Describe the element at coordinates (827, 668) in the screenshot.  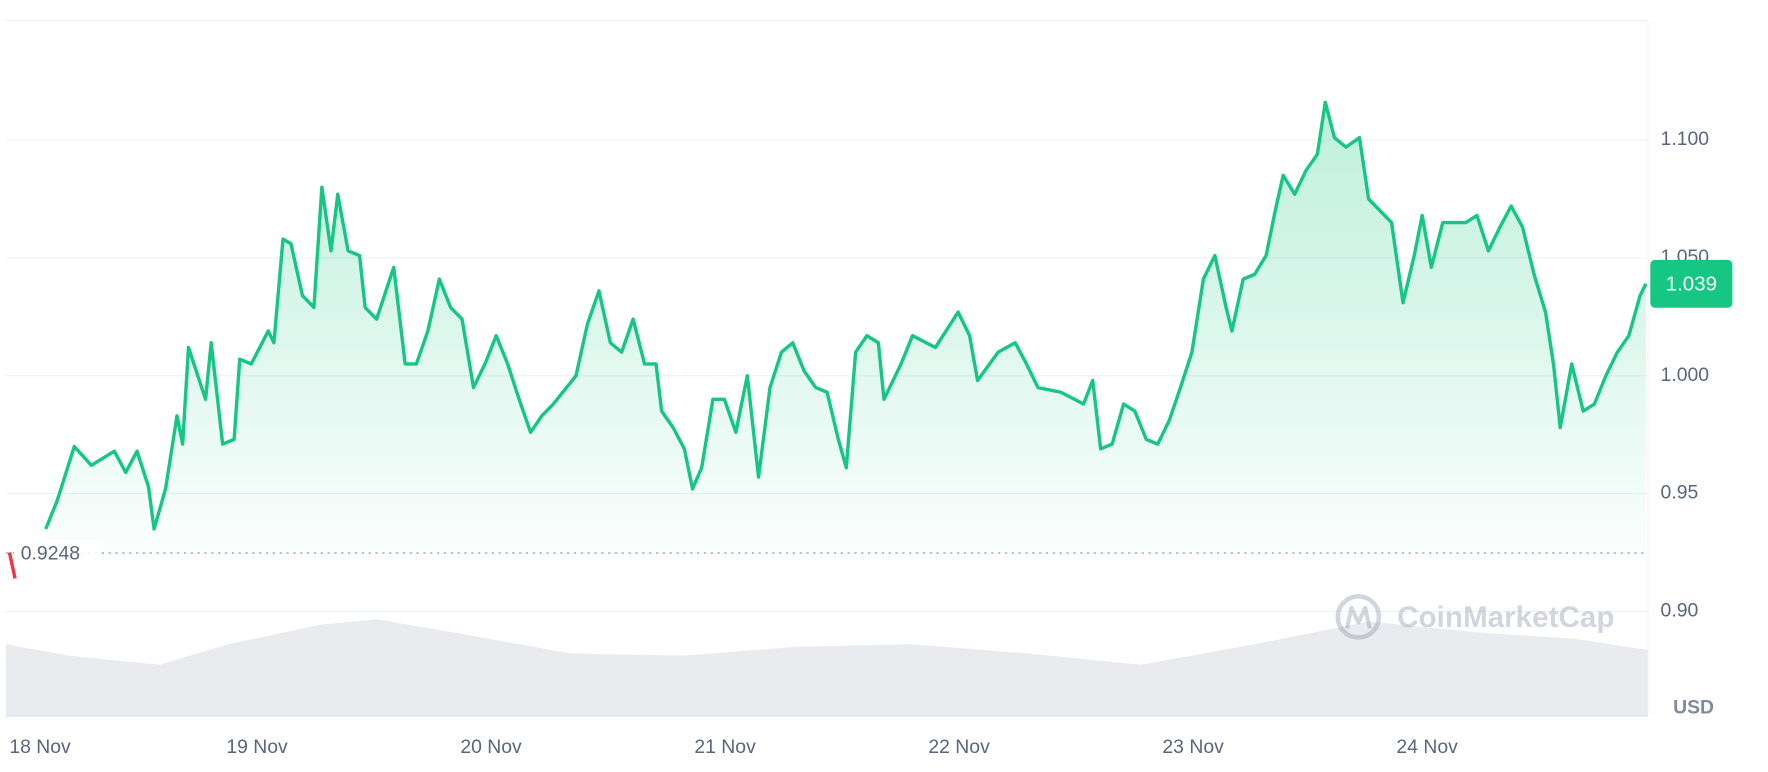
I see `volume-area` at that location.